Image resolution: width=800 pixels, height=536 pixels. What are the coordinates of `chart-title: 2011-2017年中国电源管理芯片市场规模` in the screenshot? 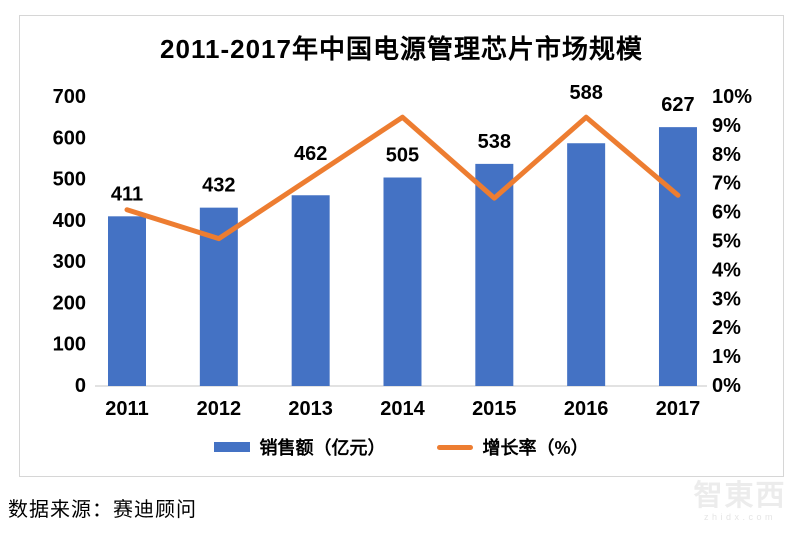 It's located at (401, 49).